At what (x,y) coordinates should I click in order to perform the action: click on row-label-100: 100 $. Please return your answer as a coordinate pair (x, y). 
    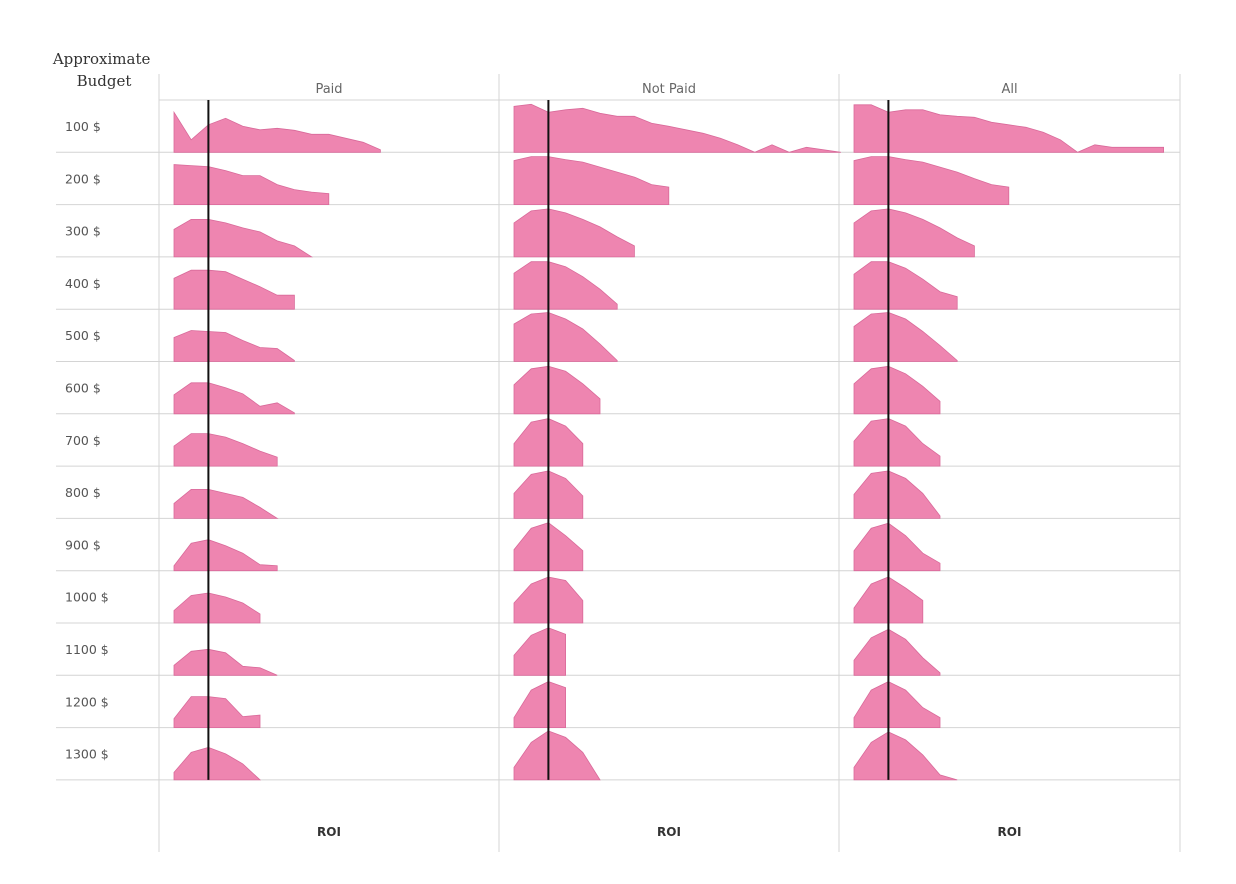
    Looking at the image, I should click on (83, 126).